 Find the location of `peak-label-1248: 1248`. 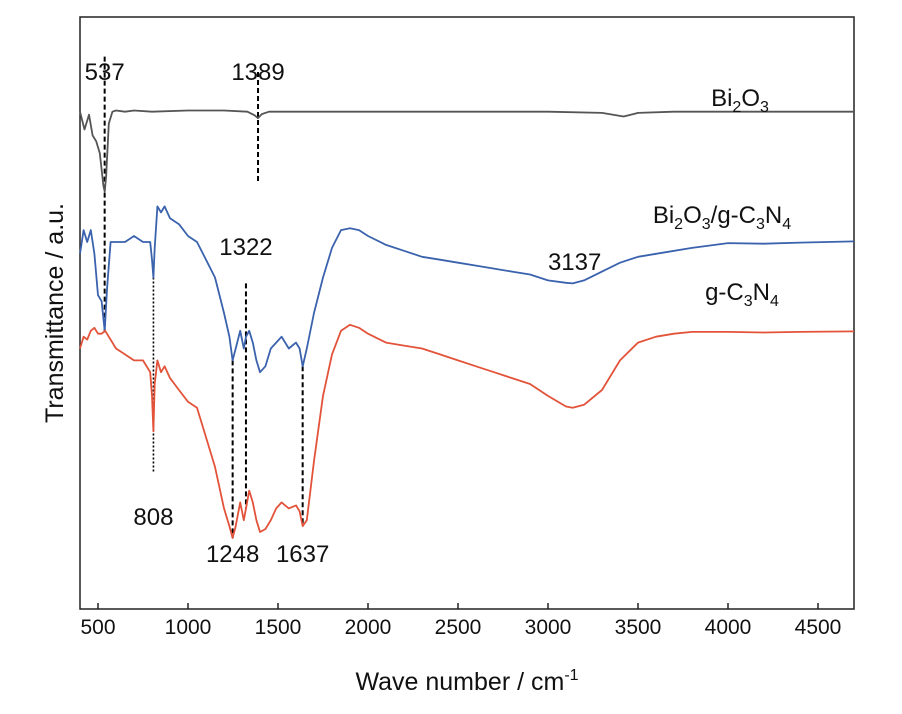

peak-label-1248: 1248 is located at coordinates (232, 554).